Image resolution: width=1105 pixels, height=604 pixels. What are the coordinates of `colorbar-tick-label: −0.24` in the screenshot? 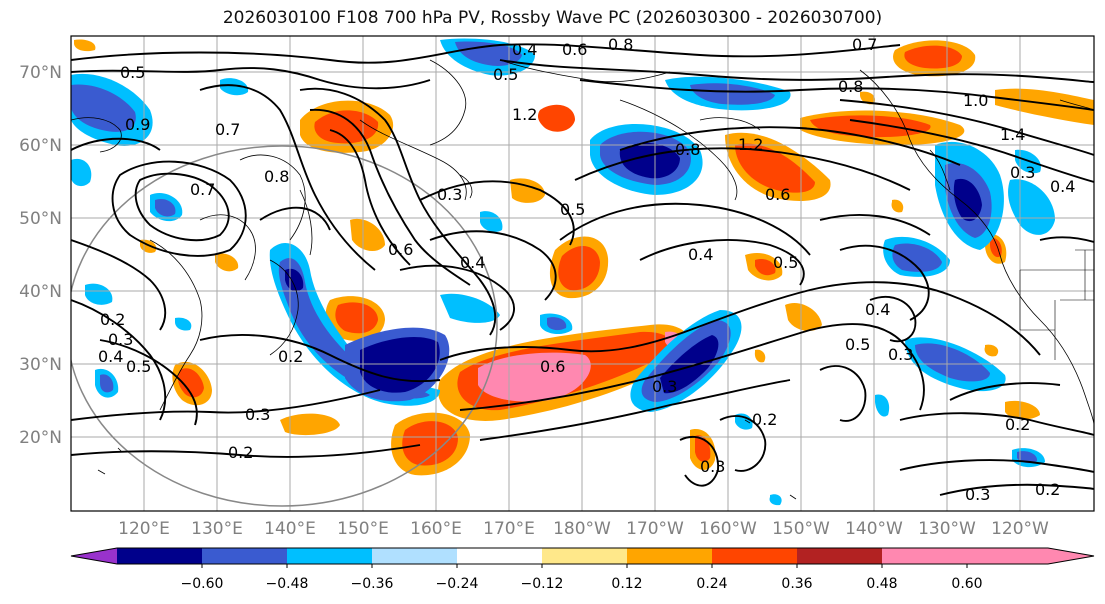 It's located at (457, 584).